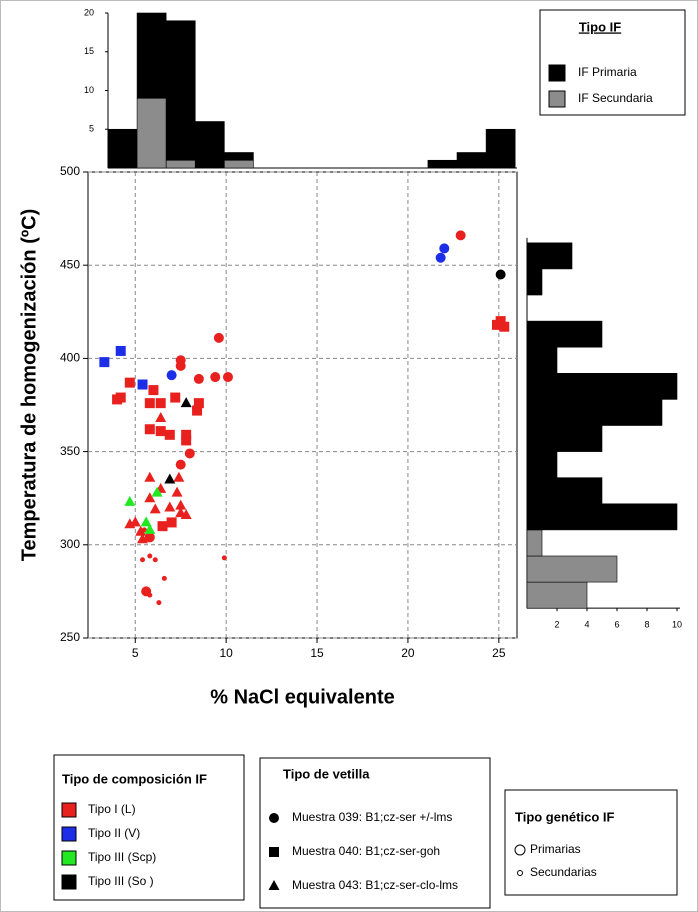 The height and width of the screenshot is (912, 698). Describe the element at coordinates (89, 51) in the screenshot. I see `y-tick-label: 15` at that location.